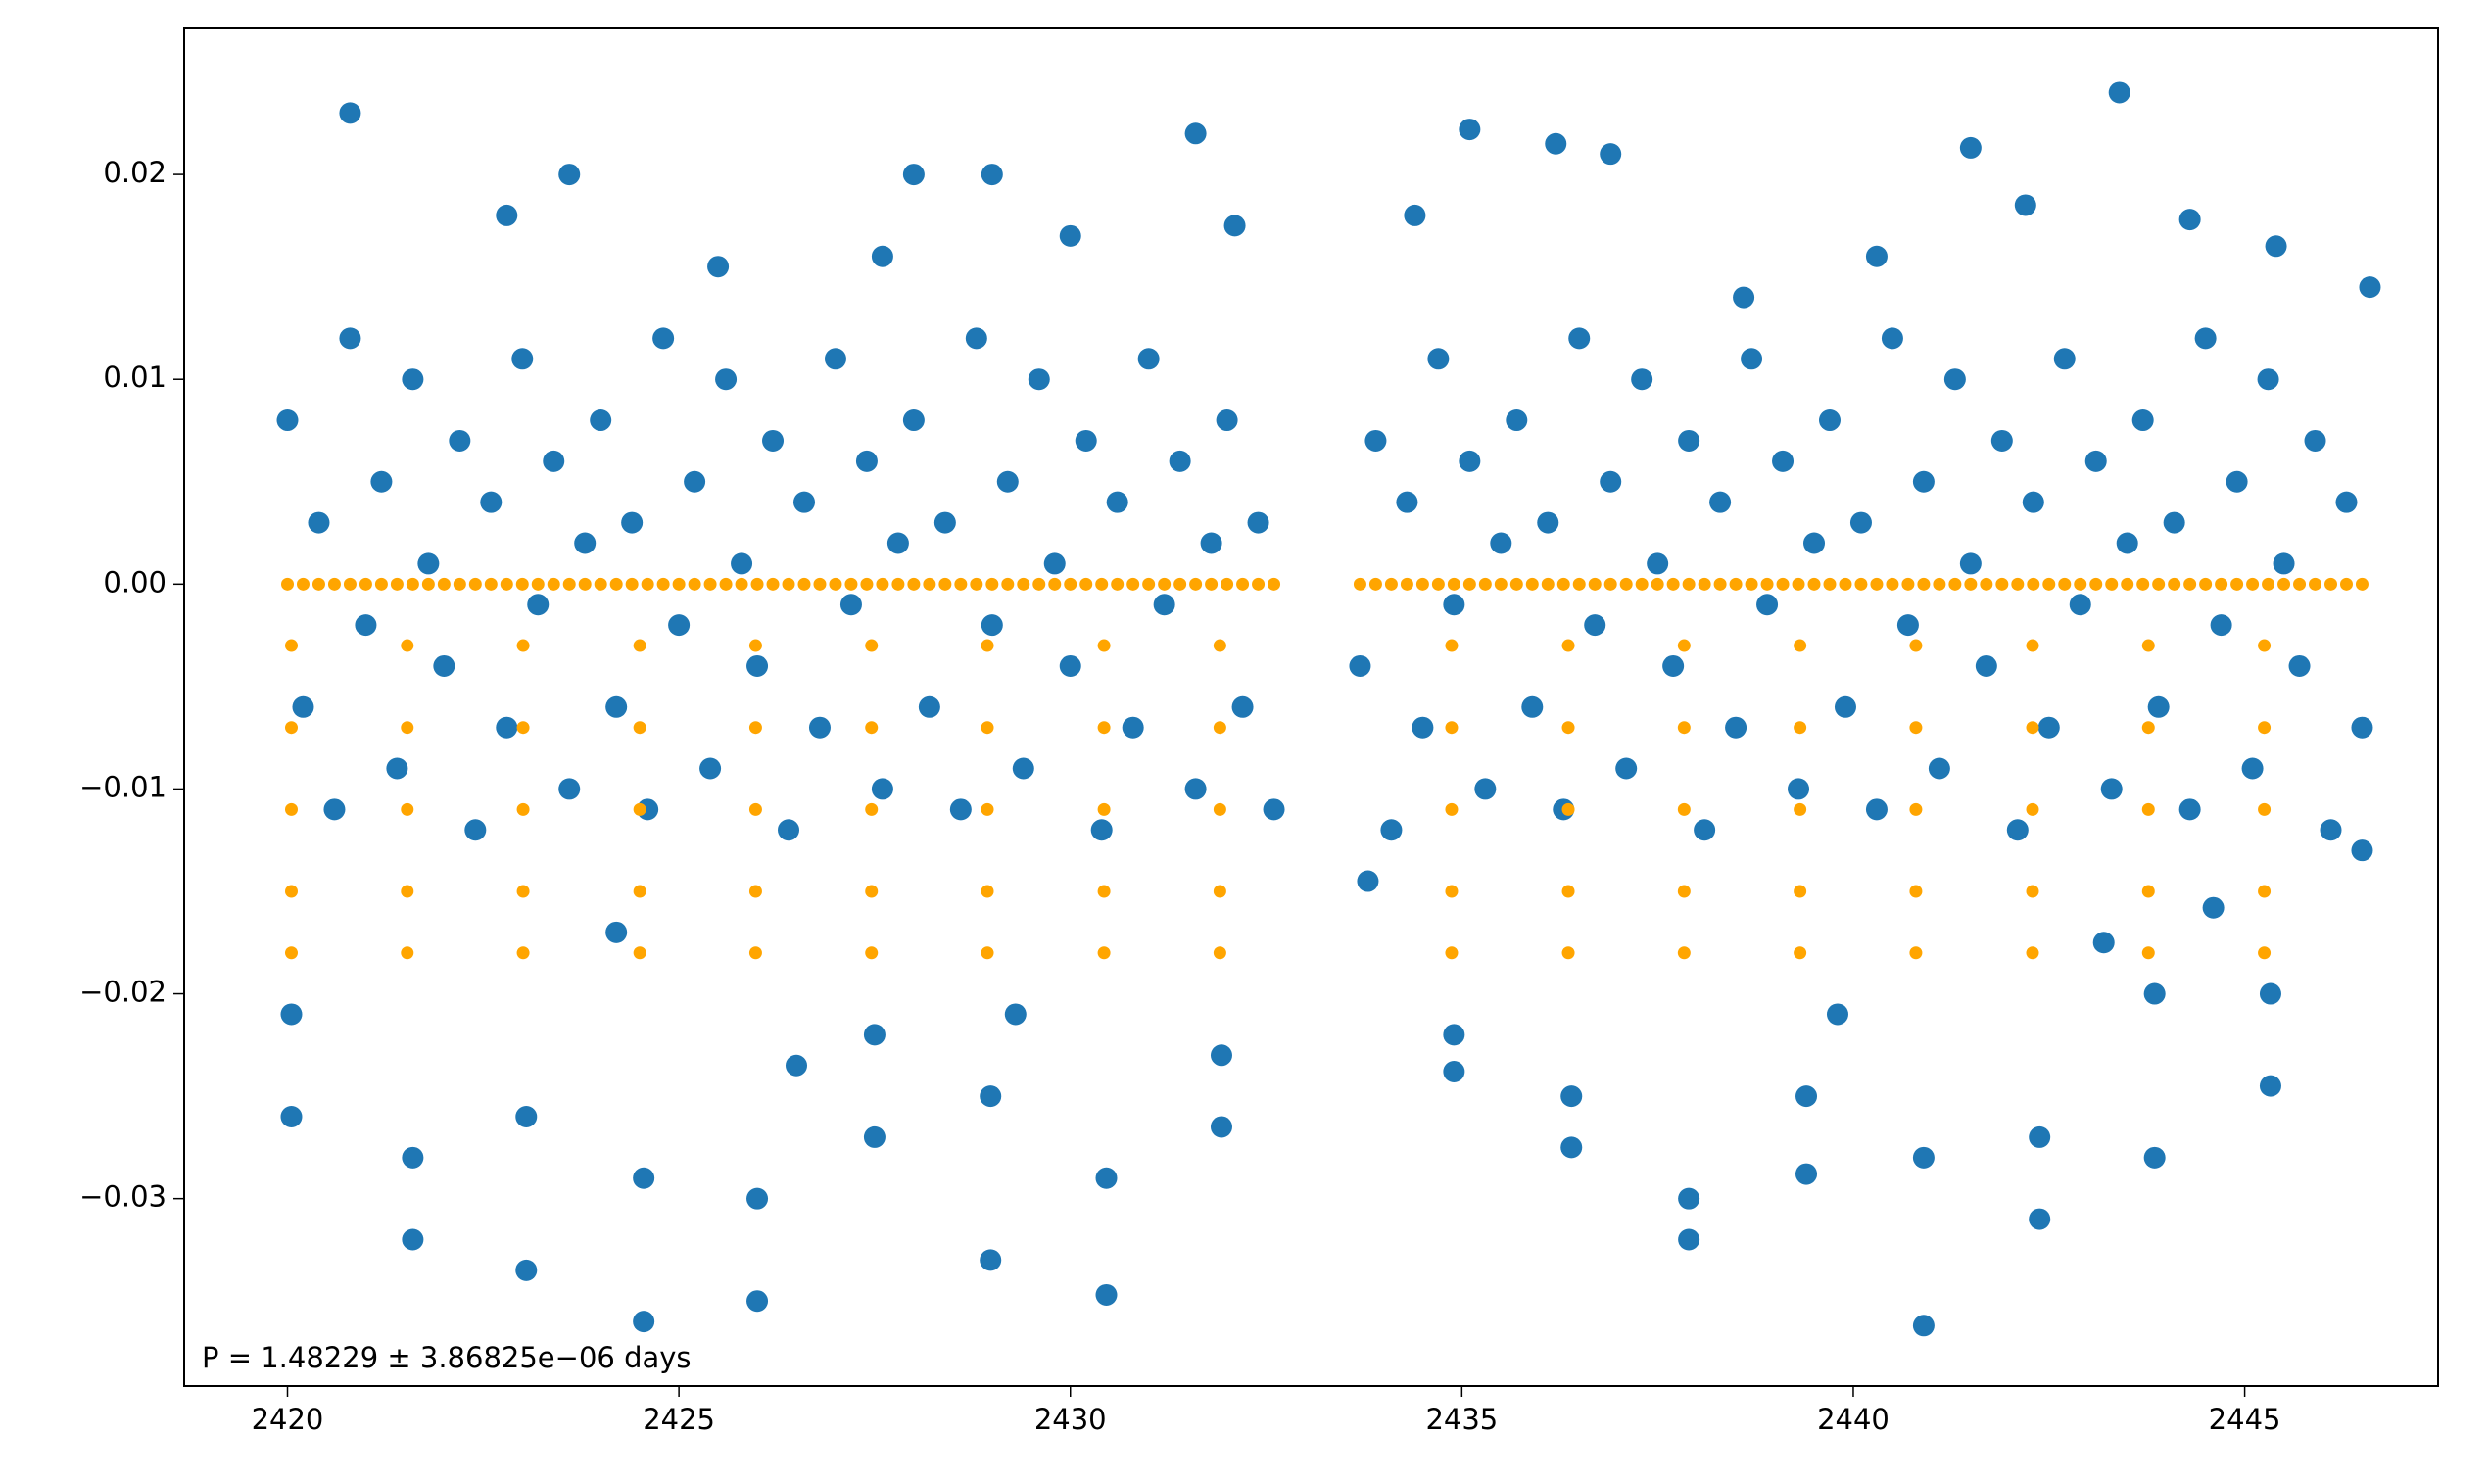 The image size is (2489, 1484). I want to click on y-tick-label: −0.03, so click(123, 1197).